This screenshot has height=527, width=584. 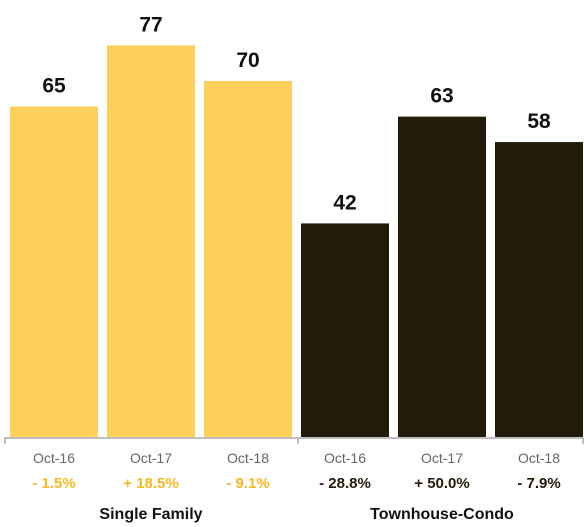 I want to click on bar-value-label: 70, so click(x=247, y=60).